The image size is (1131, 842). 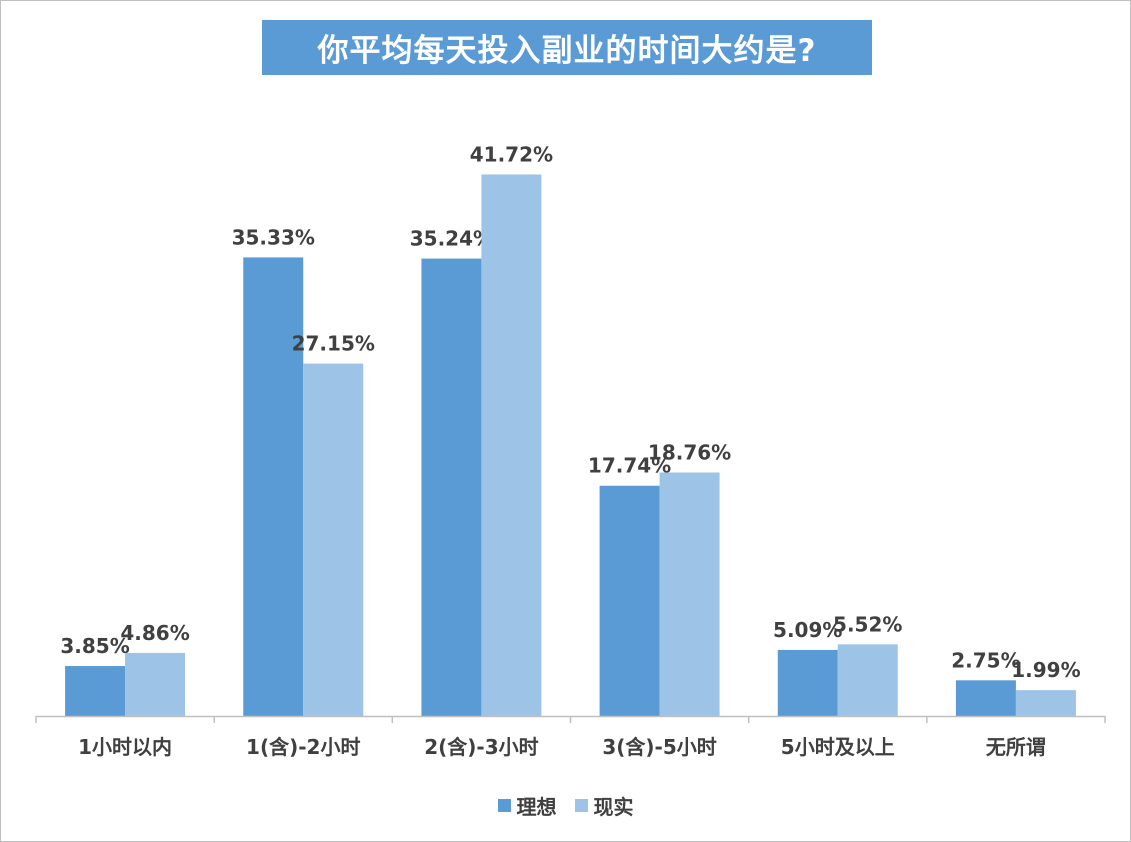 I want to click on value-label-reality-3: 18.76%, so click(x=689, y=452).